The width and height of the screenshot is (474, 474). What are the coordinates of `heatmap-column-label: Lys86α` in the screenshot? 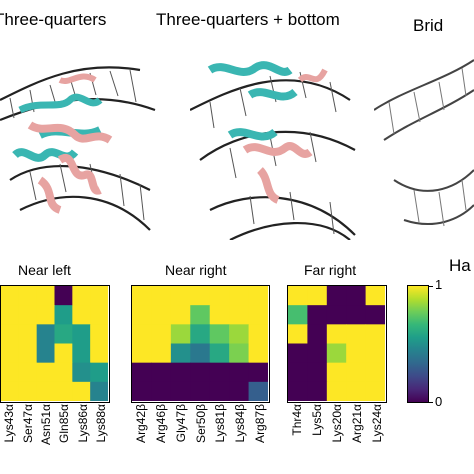 It's located at (82, 423).